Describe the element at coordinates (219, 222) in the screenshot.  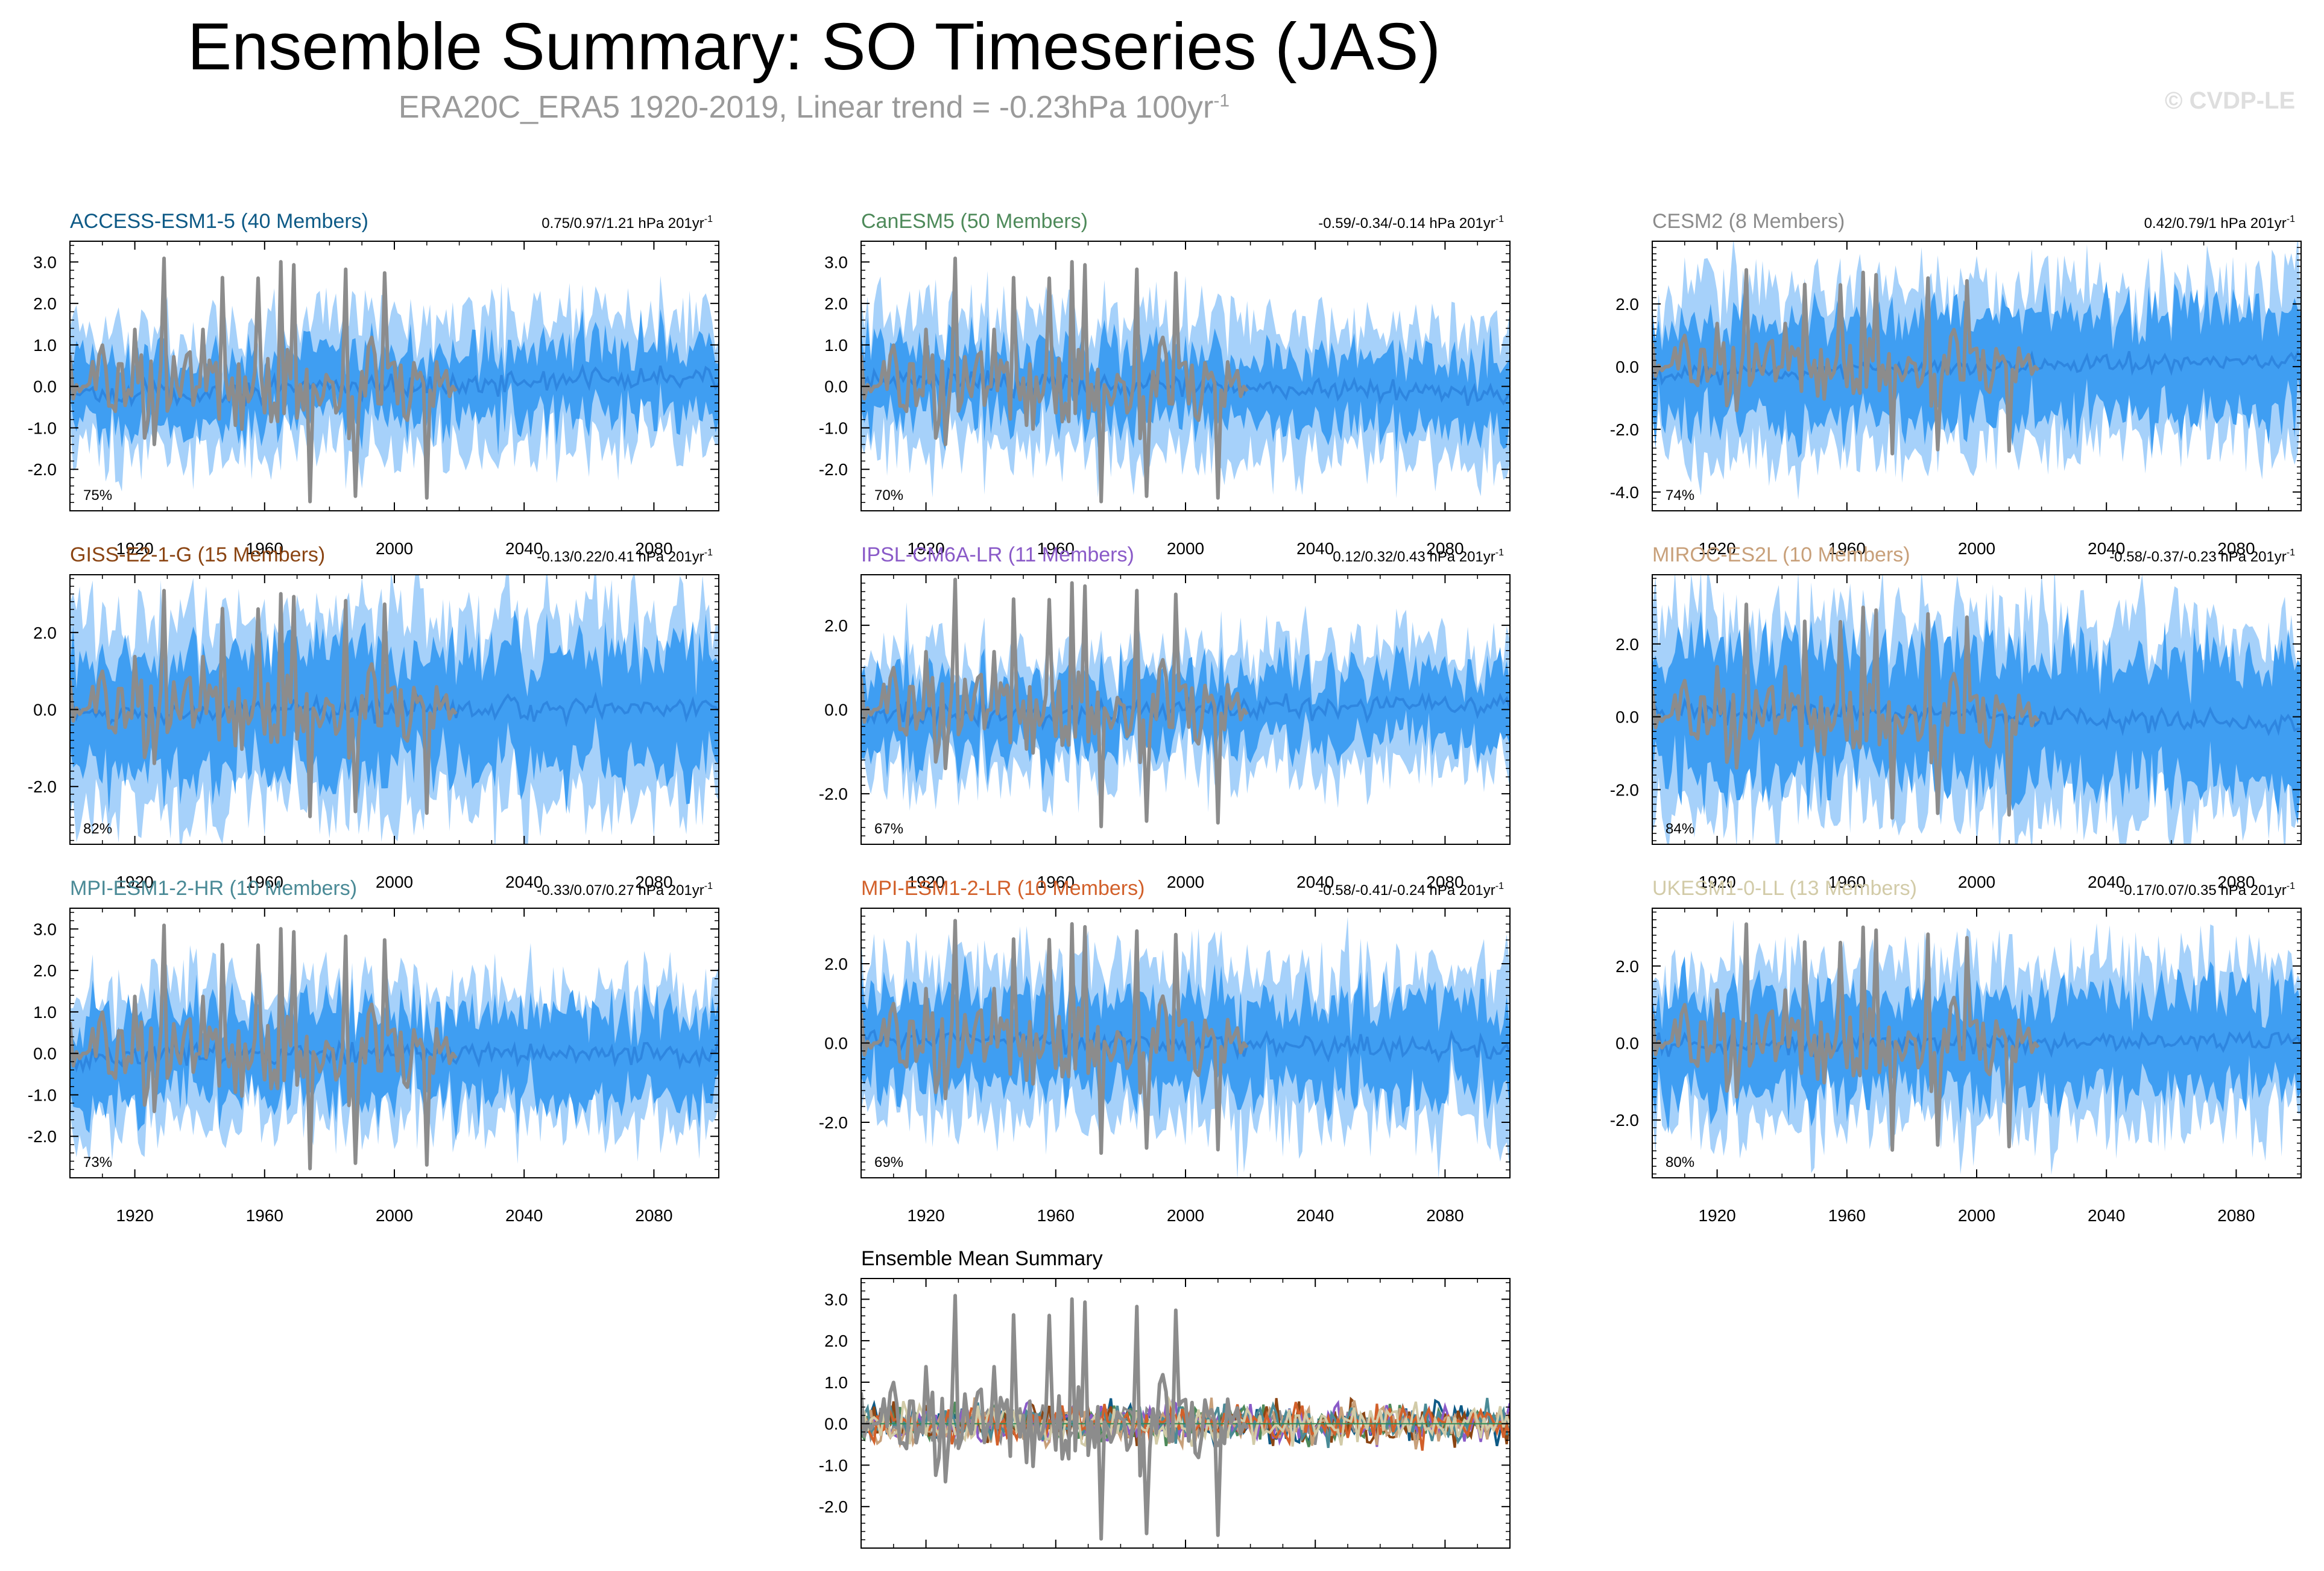
I see `chart-title: ACCESS-ESM1-5 (40 Members)` at that location.